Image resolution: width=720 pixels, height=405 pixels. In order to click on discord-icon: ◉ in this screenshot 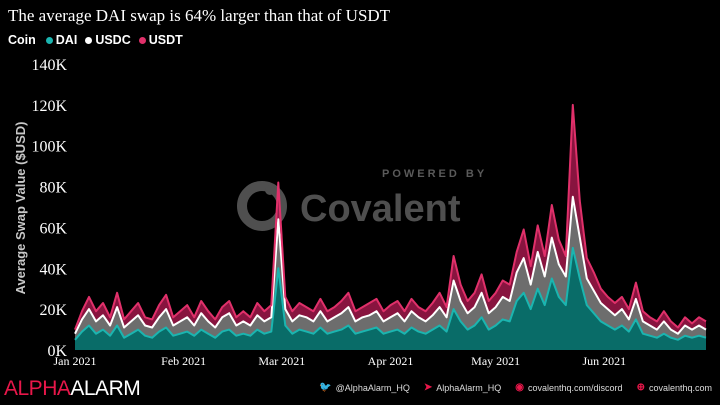, I will do `click(519, 387)`.